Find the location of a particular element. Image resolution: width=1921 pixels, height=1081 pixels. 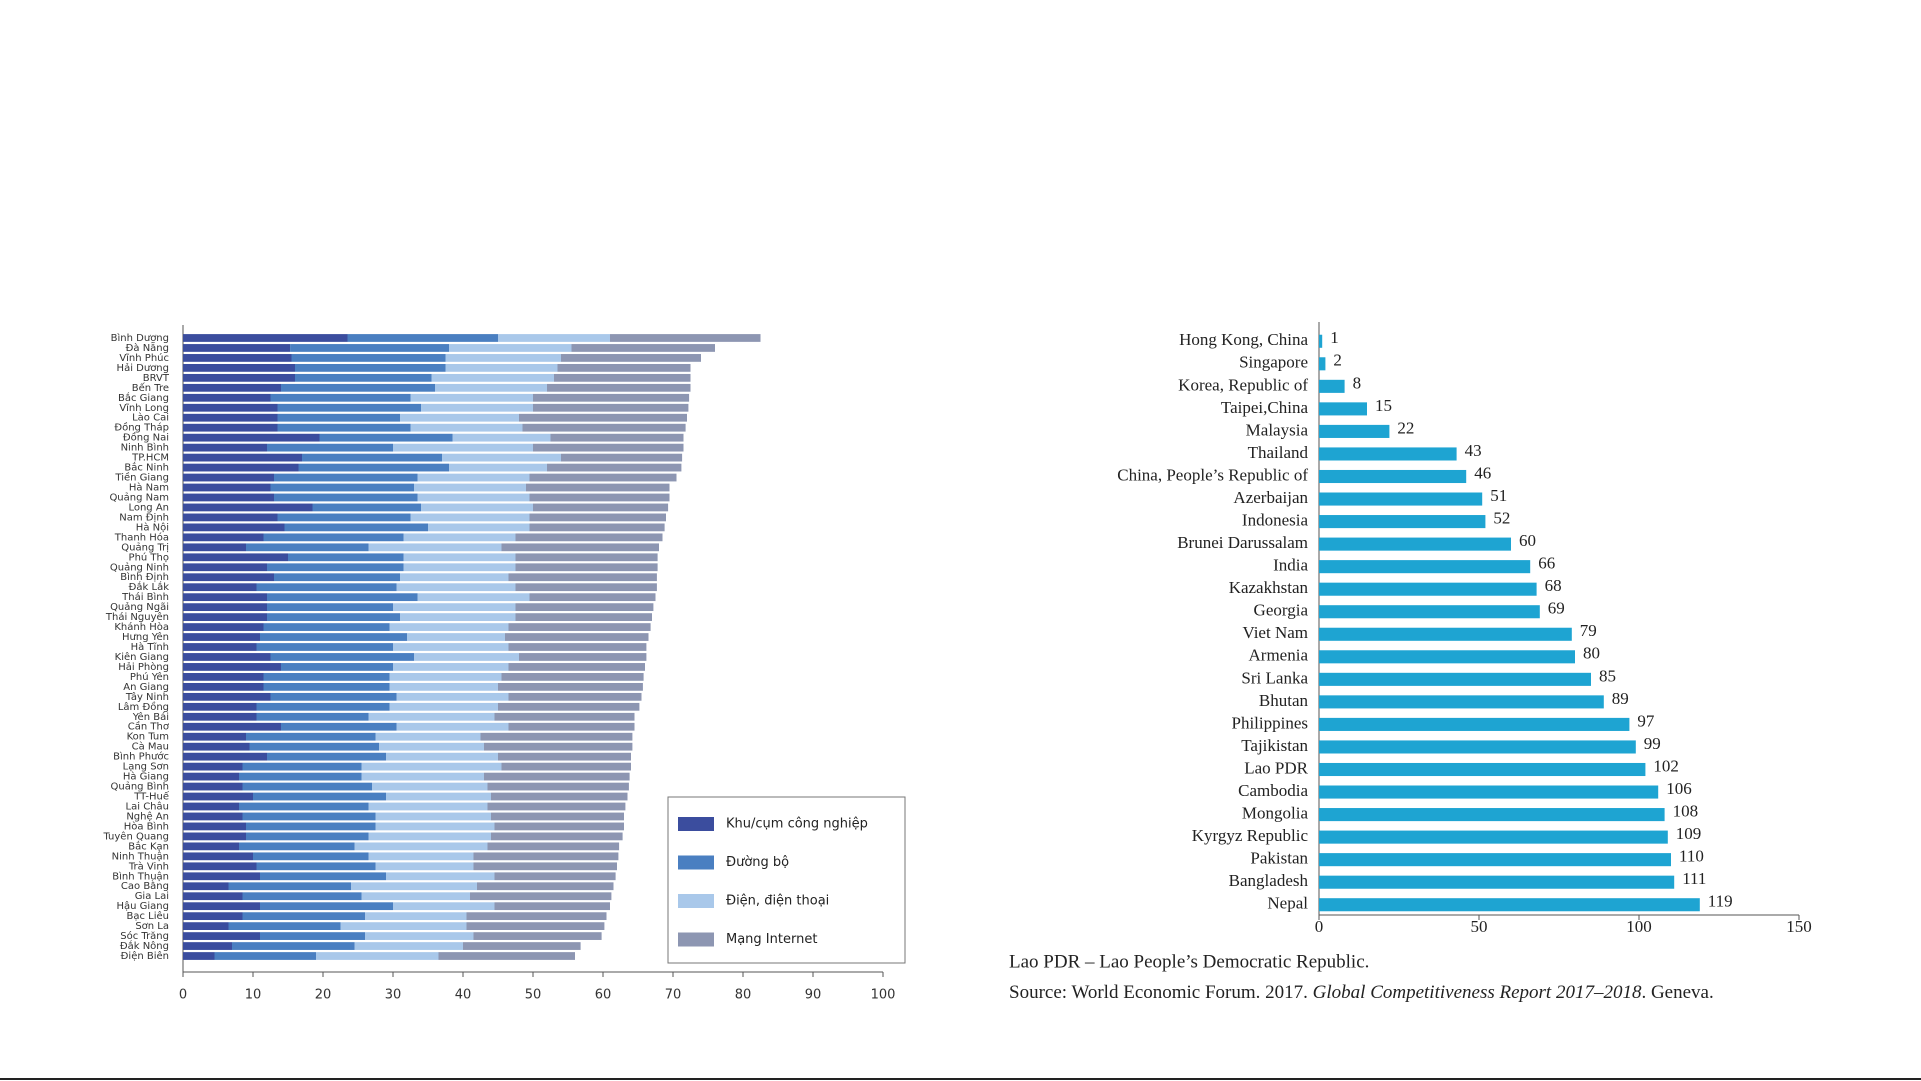

source-title: Global Competitiveness Report 2017–2018 is located at coordinates (1477, 992).